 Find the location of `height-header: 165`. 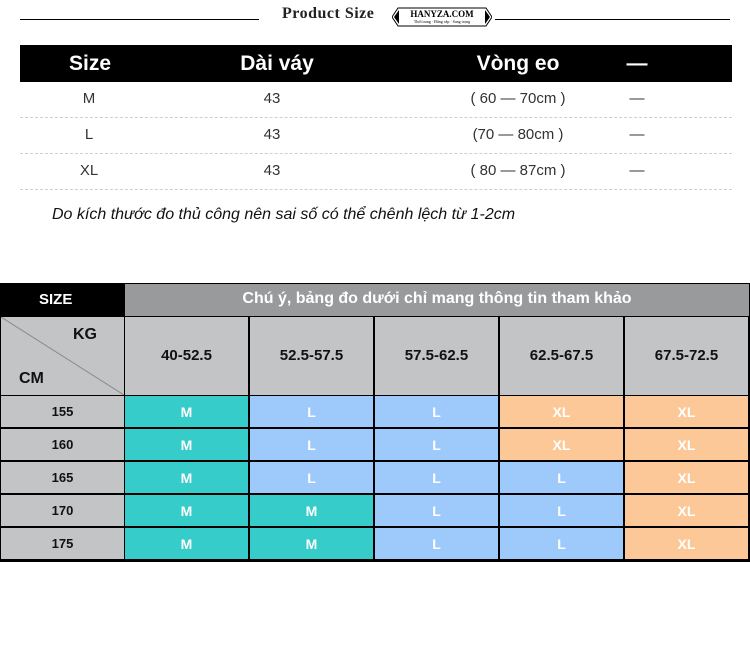

height-header: 165 is located at coordinates (62, 477).